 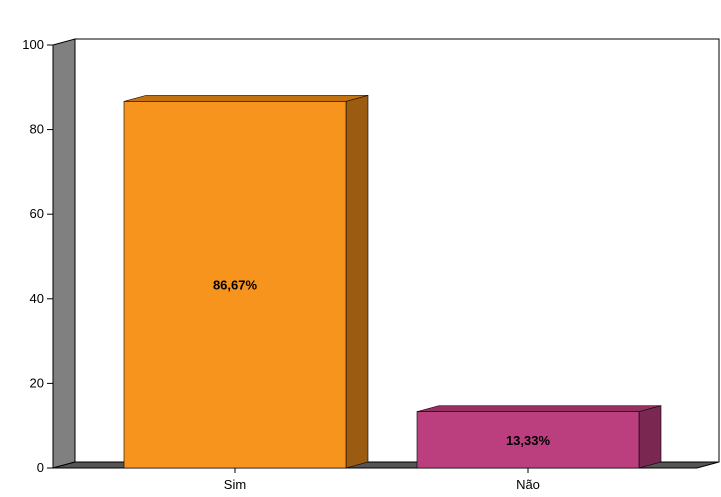 I want to click on bar, so click(x=539, y=437).